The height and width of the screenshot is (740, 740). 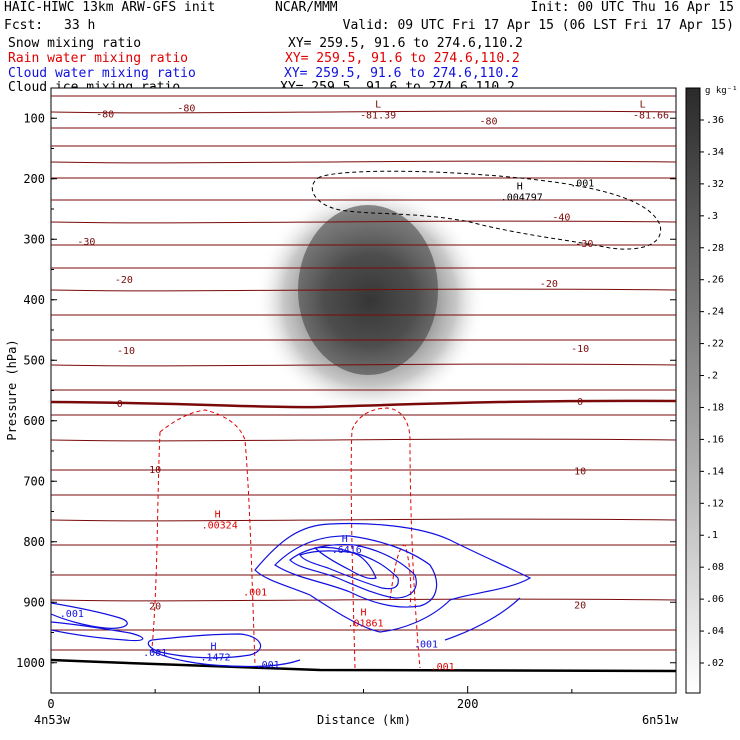 I want to click on max-value: .004797, so click(x=522, y=198).